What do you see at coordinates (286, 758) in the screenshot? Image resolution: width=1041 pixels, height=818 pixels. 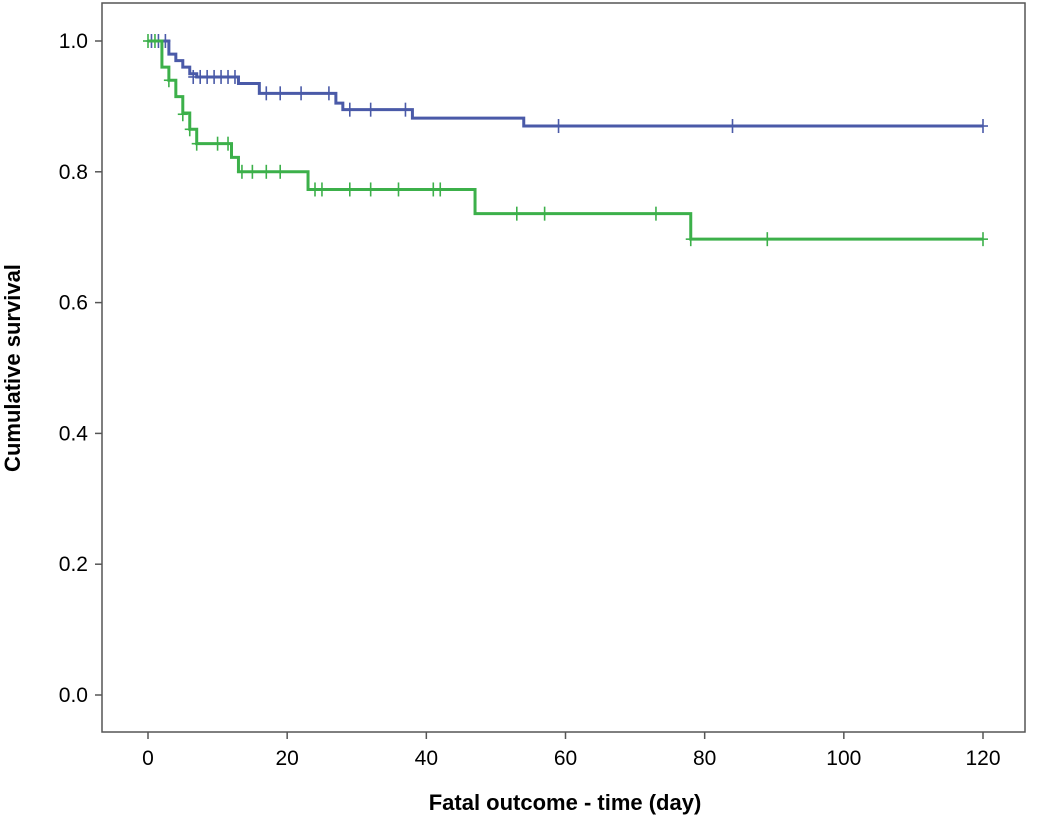 I see `x-tick-label: 20` at bounding box center [286, 758].